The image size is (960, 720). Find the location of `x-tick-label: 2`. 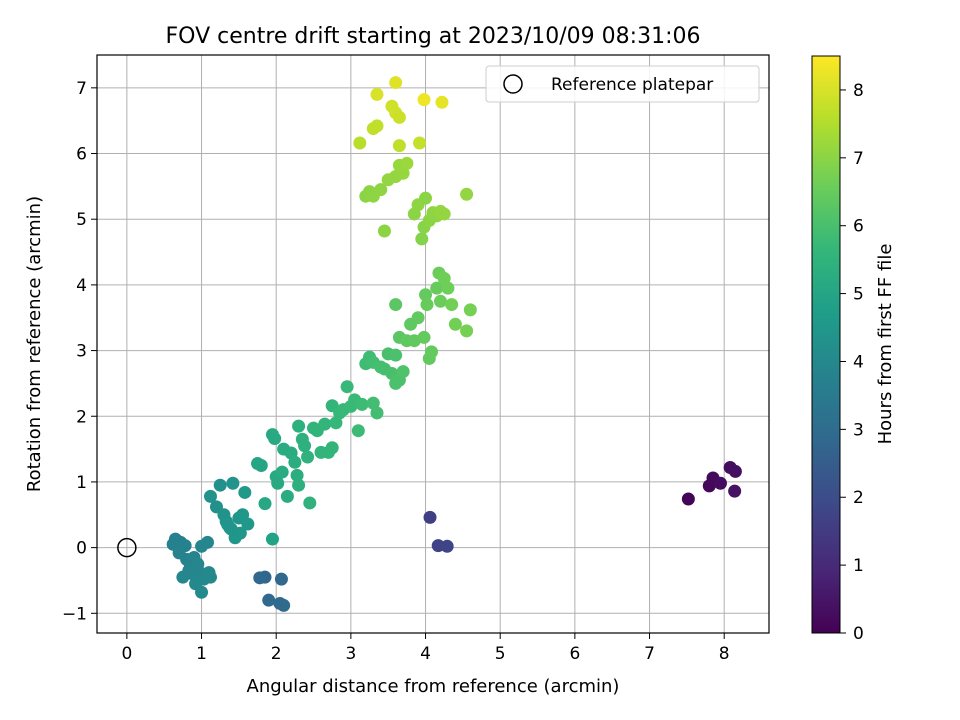

x-tick-label: 2 is located at coordinates (276, 654).